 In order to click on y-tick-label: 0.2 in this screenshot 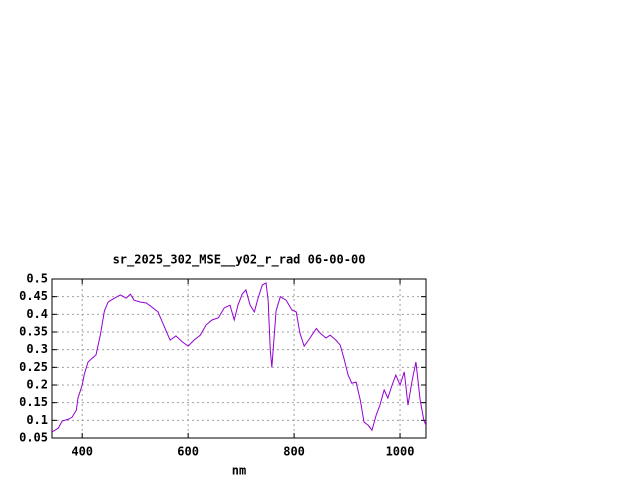, I will do `click(37, 385)`.